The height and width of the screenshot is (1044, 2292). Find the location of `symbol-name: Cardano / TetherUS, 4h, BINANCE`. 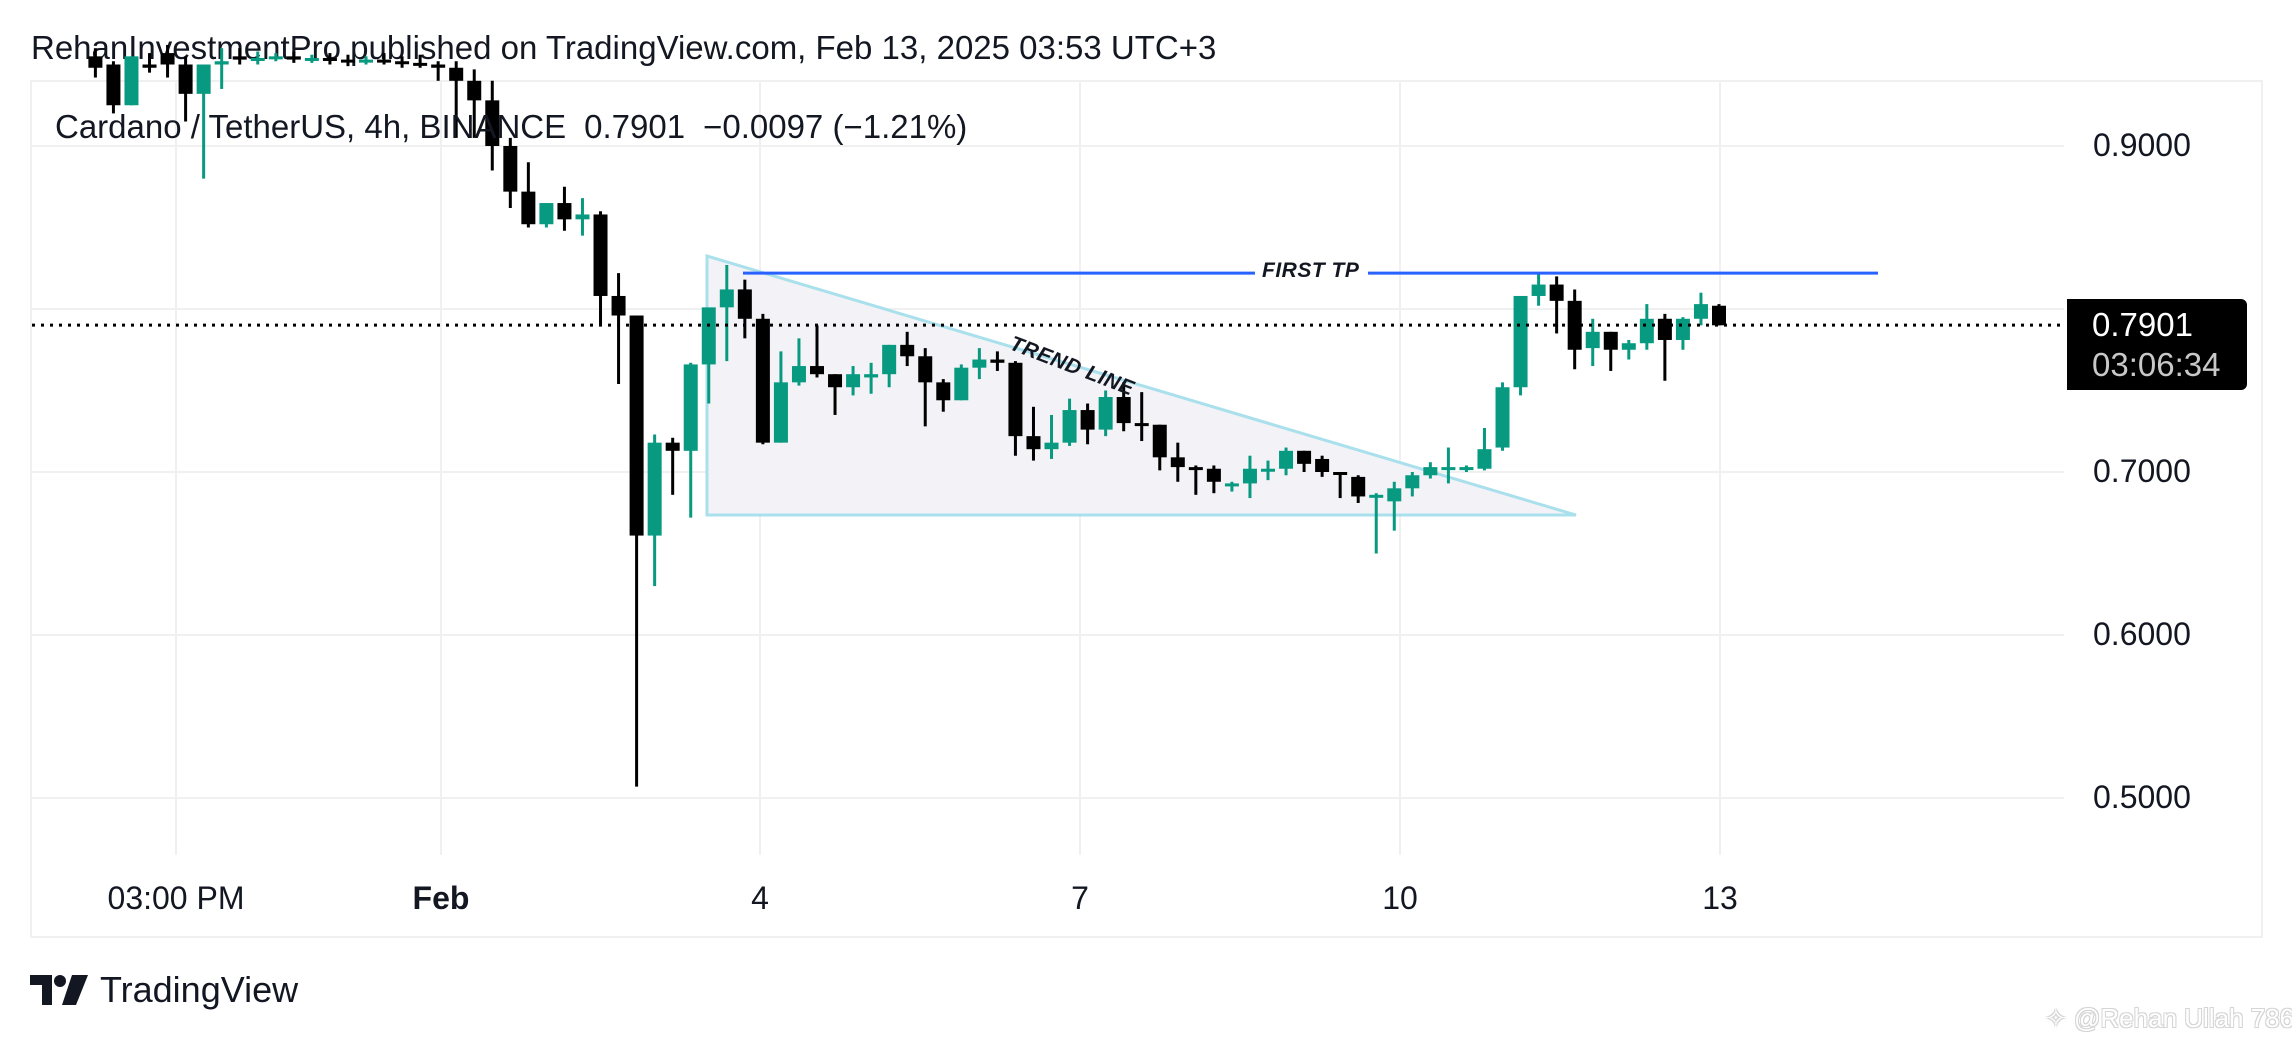

symbol-name: Cardano / TetherUS, 4h, BINANCE is located at coordinates (311, 126).